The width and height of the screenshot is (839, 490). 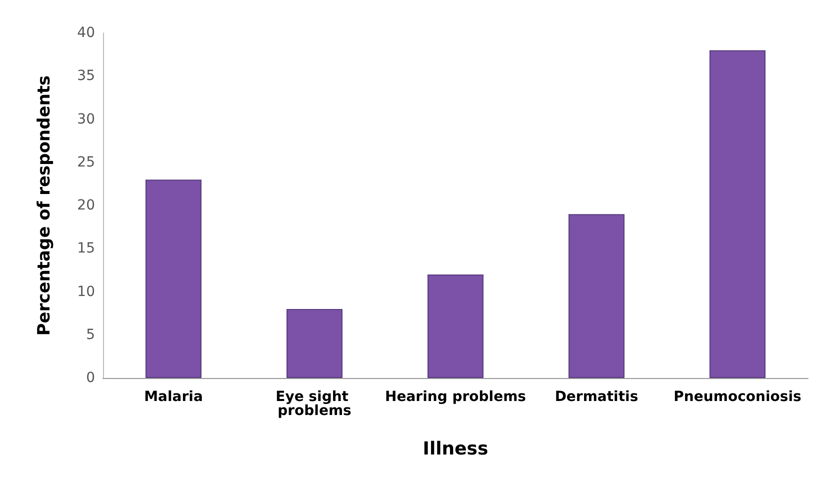 What do you see at coordinates (90, 334) in the screenshot?
I see `y-tick-label: 5` at bounding box center [90, 334].